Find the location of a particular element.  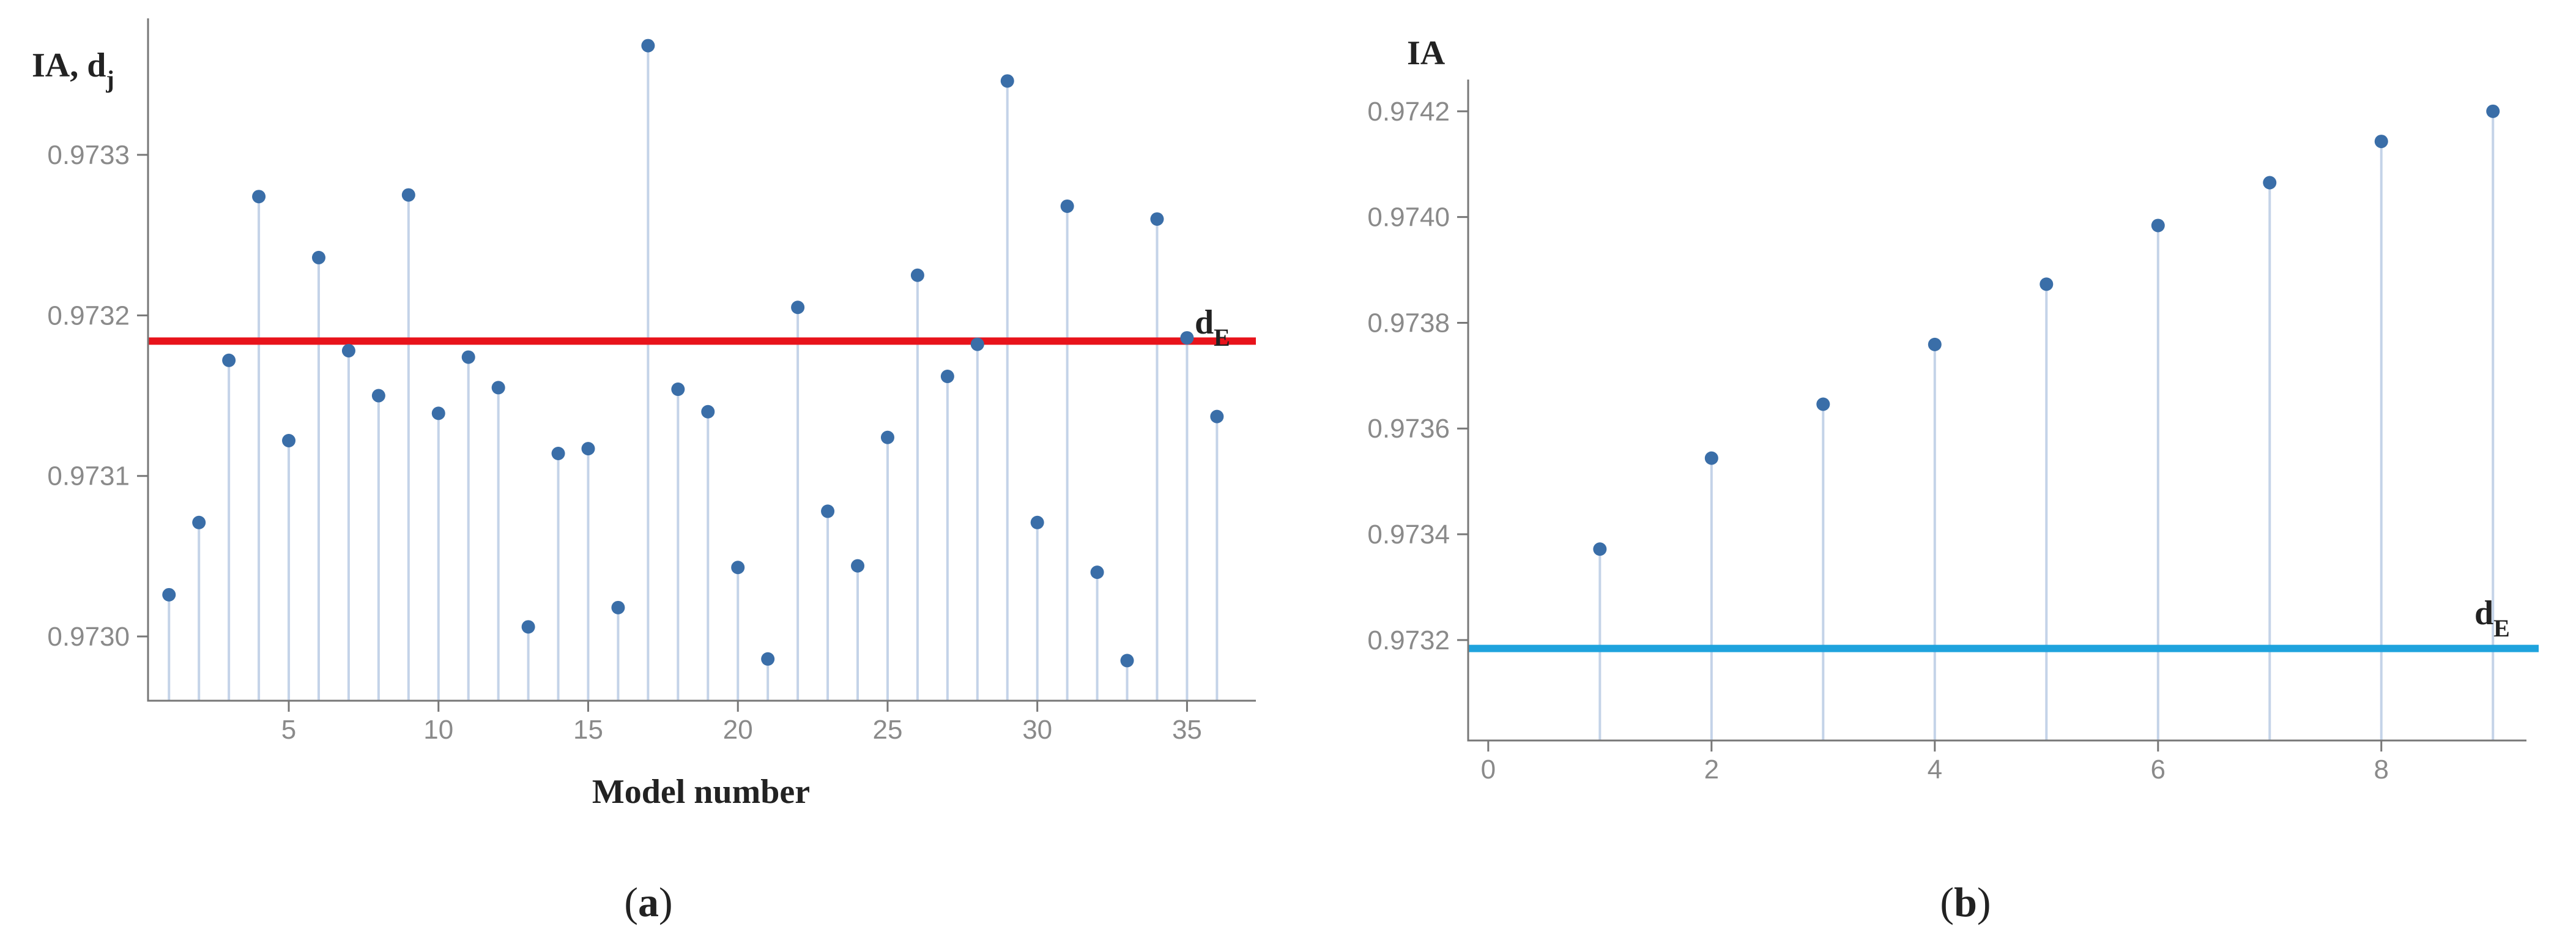

reference-line-label-a: dE is located at coordinates (1212, 327).